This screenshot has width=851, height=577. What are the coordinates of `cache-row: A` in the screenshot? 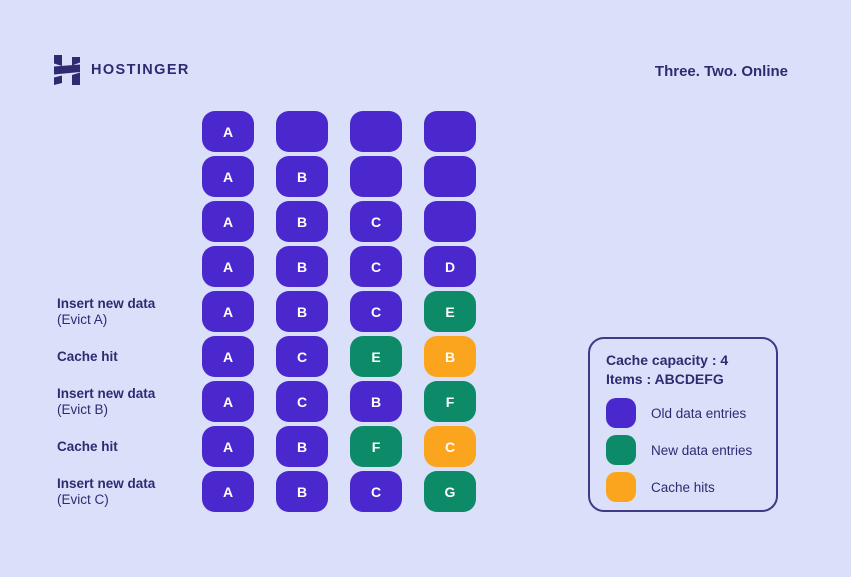 It's located at (266, 131).